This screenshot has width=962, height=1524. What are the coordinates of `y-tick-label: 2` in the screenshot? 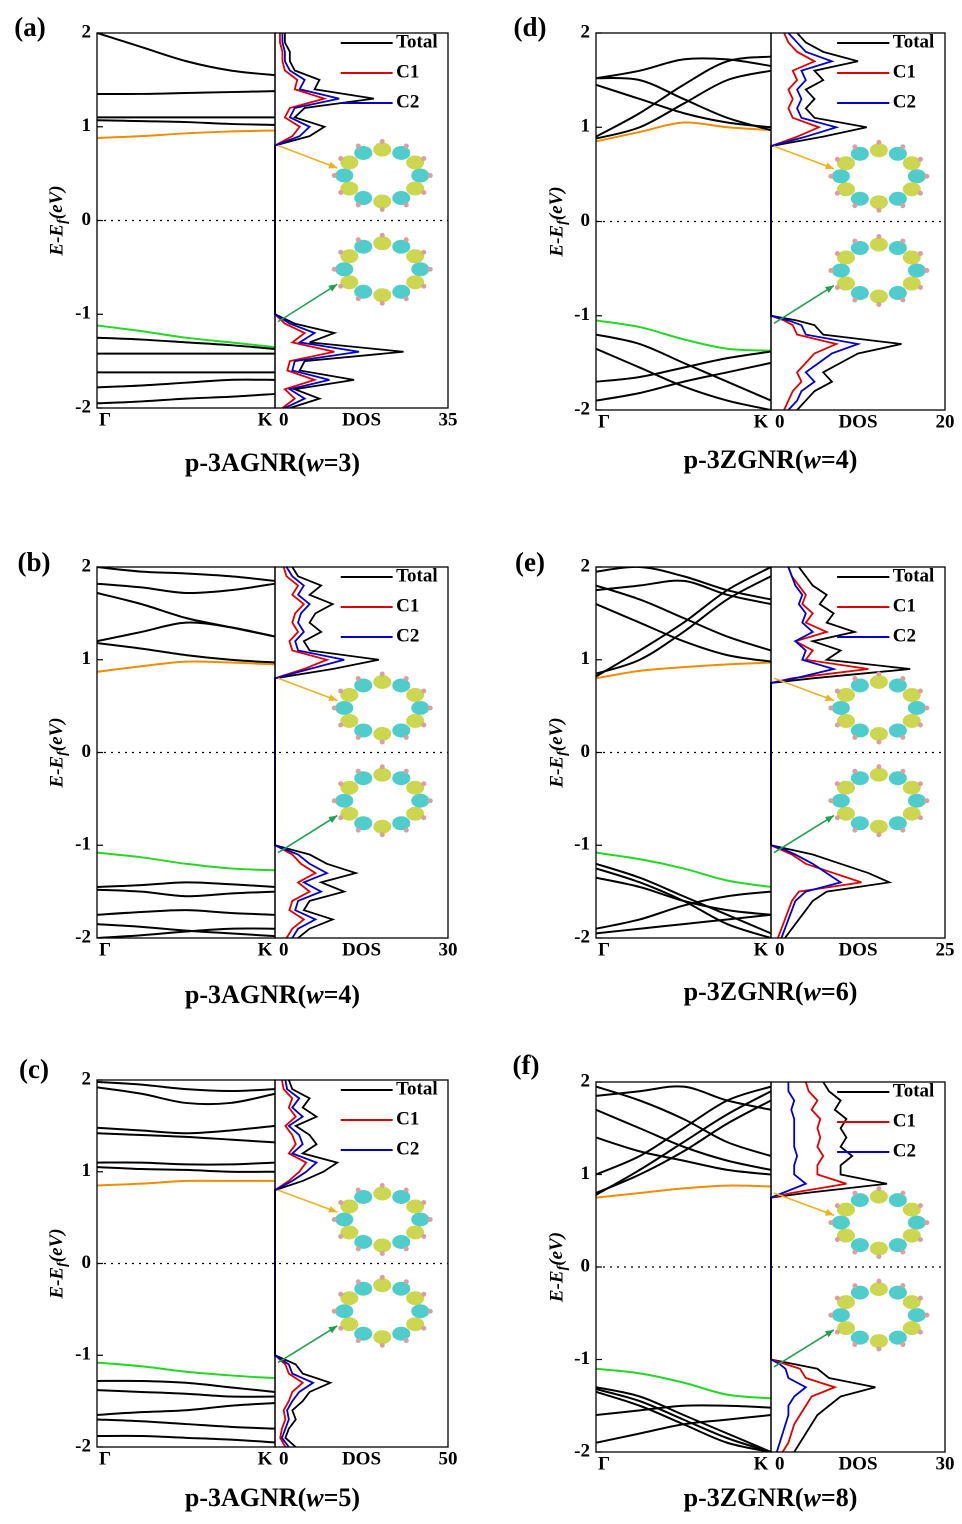 It's located at (586, 1080).